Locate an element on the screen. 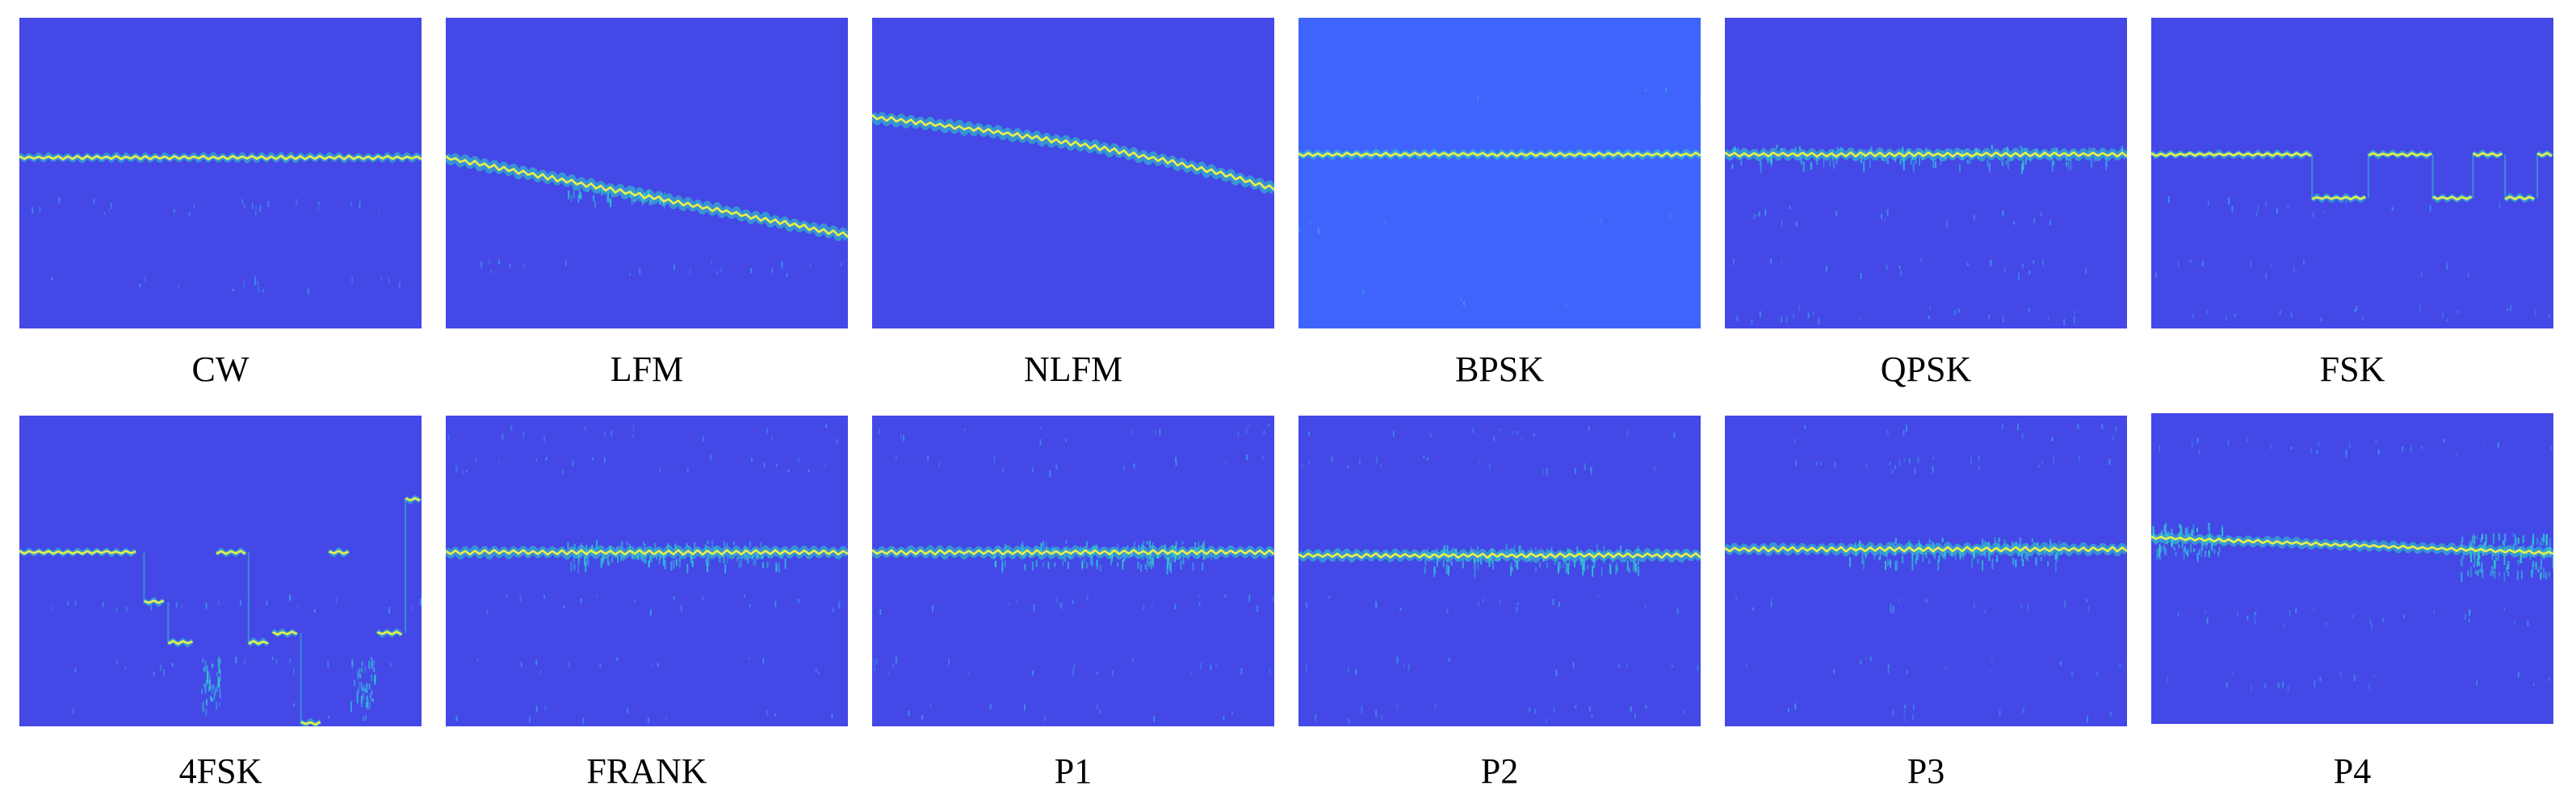 The height and width of the screenshot is (803, 2576). spectrogram-bpsk is located at coordinates (1499, 173).